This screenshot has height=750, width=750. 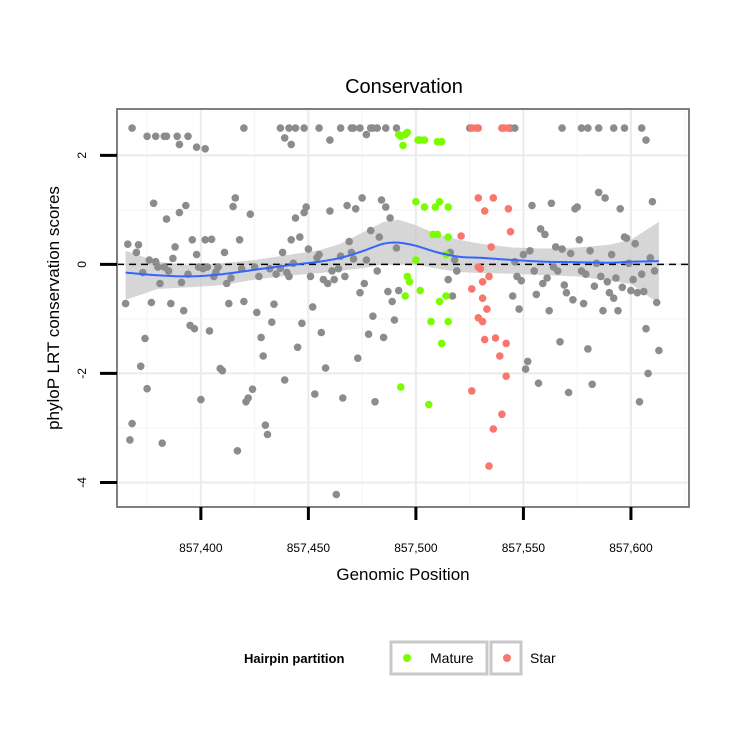 What do you see at coordinates (407, 658) in the screenshot?
I see `legend-key-mature` at bounding box center [407, 658].